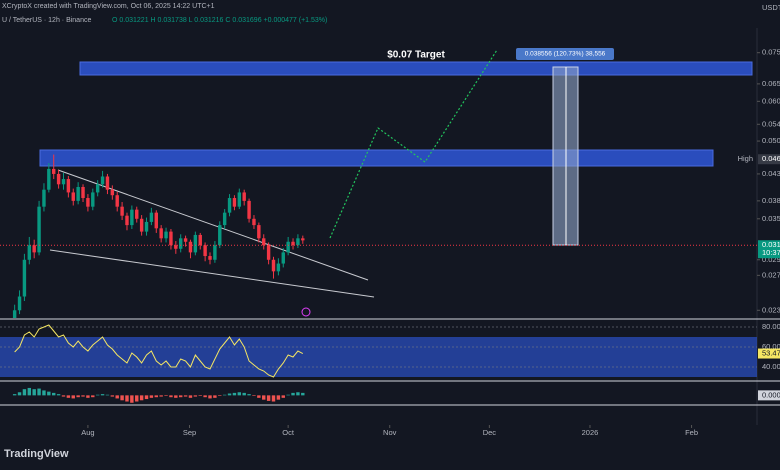  What do you see at coordinates (745, 158) in the screenshot?
I see `high-tag-text: High` at bounding box center [745, 158].